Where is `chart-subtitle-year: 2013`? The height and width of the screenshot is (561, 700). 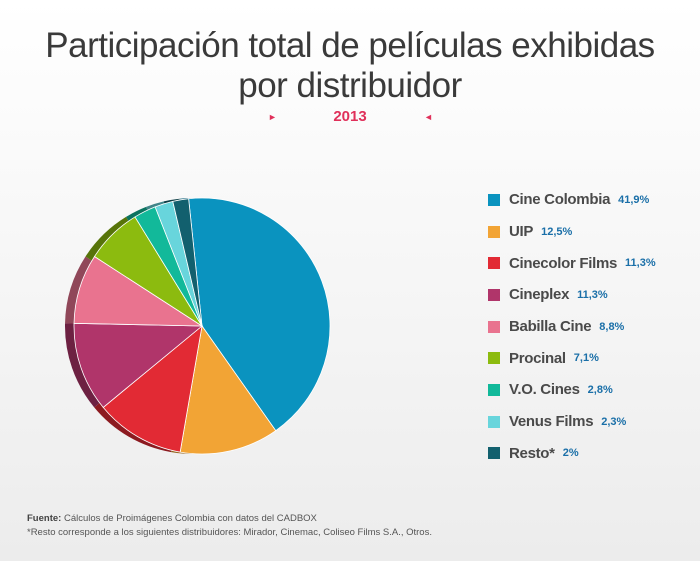 chart-subtitle-year: 2013 is located at coordinates (350, 116).